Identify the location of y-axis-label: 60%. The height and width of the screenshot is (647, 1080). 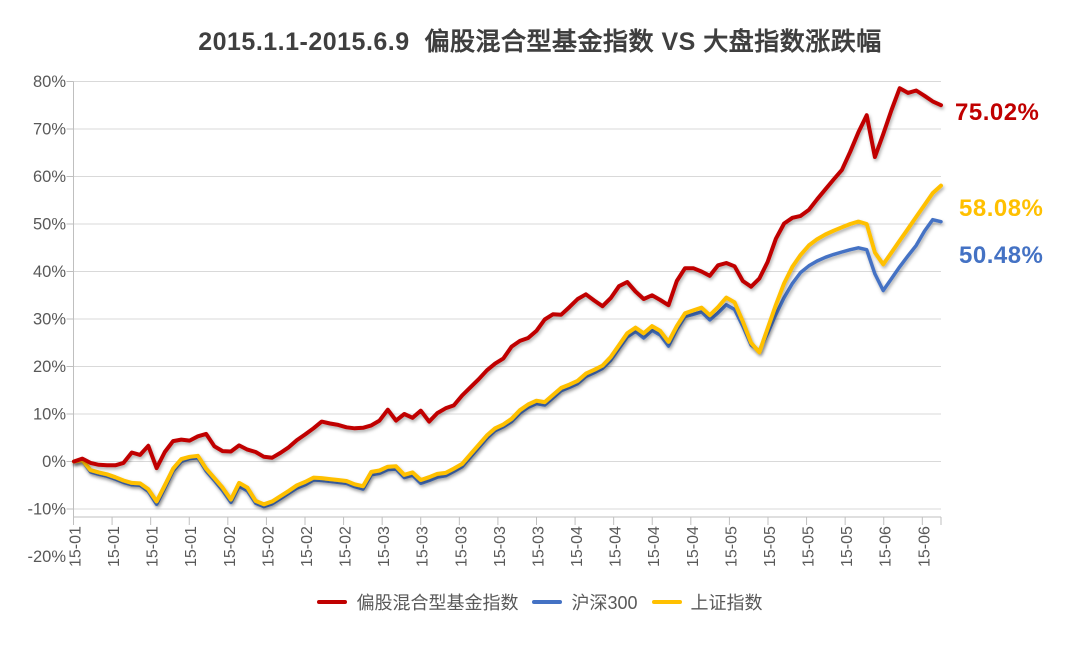
(49, 177).